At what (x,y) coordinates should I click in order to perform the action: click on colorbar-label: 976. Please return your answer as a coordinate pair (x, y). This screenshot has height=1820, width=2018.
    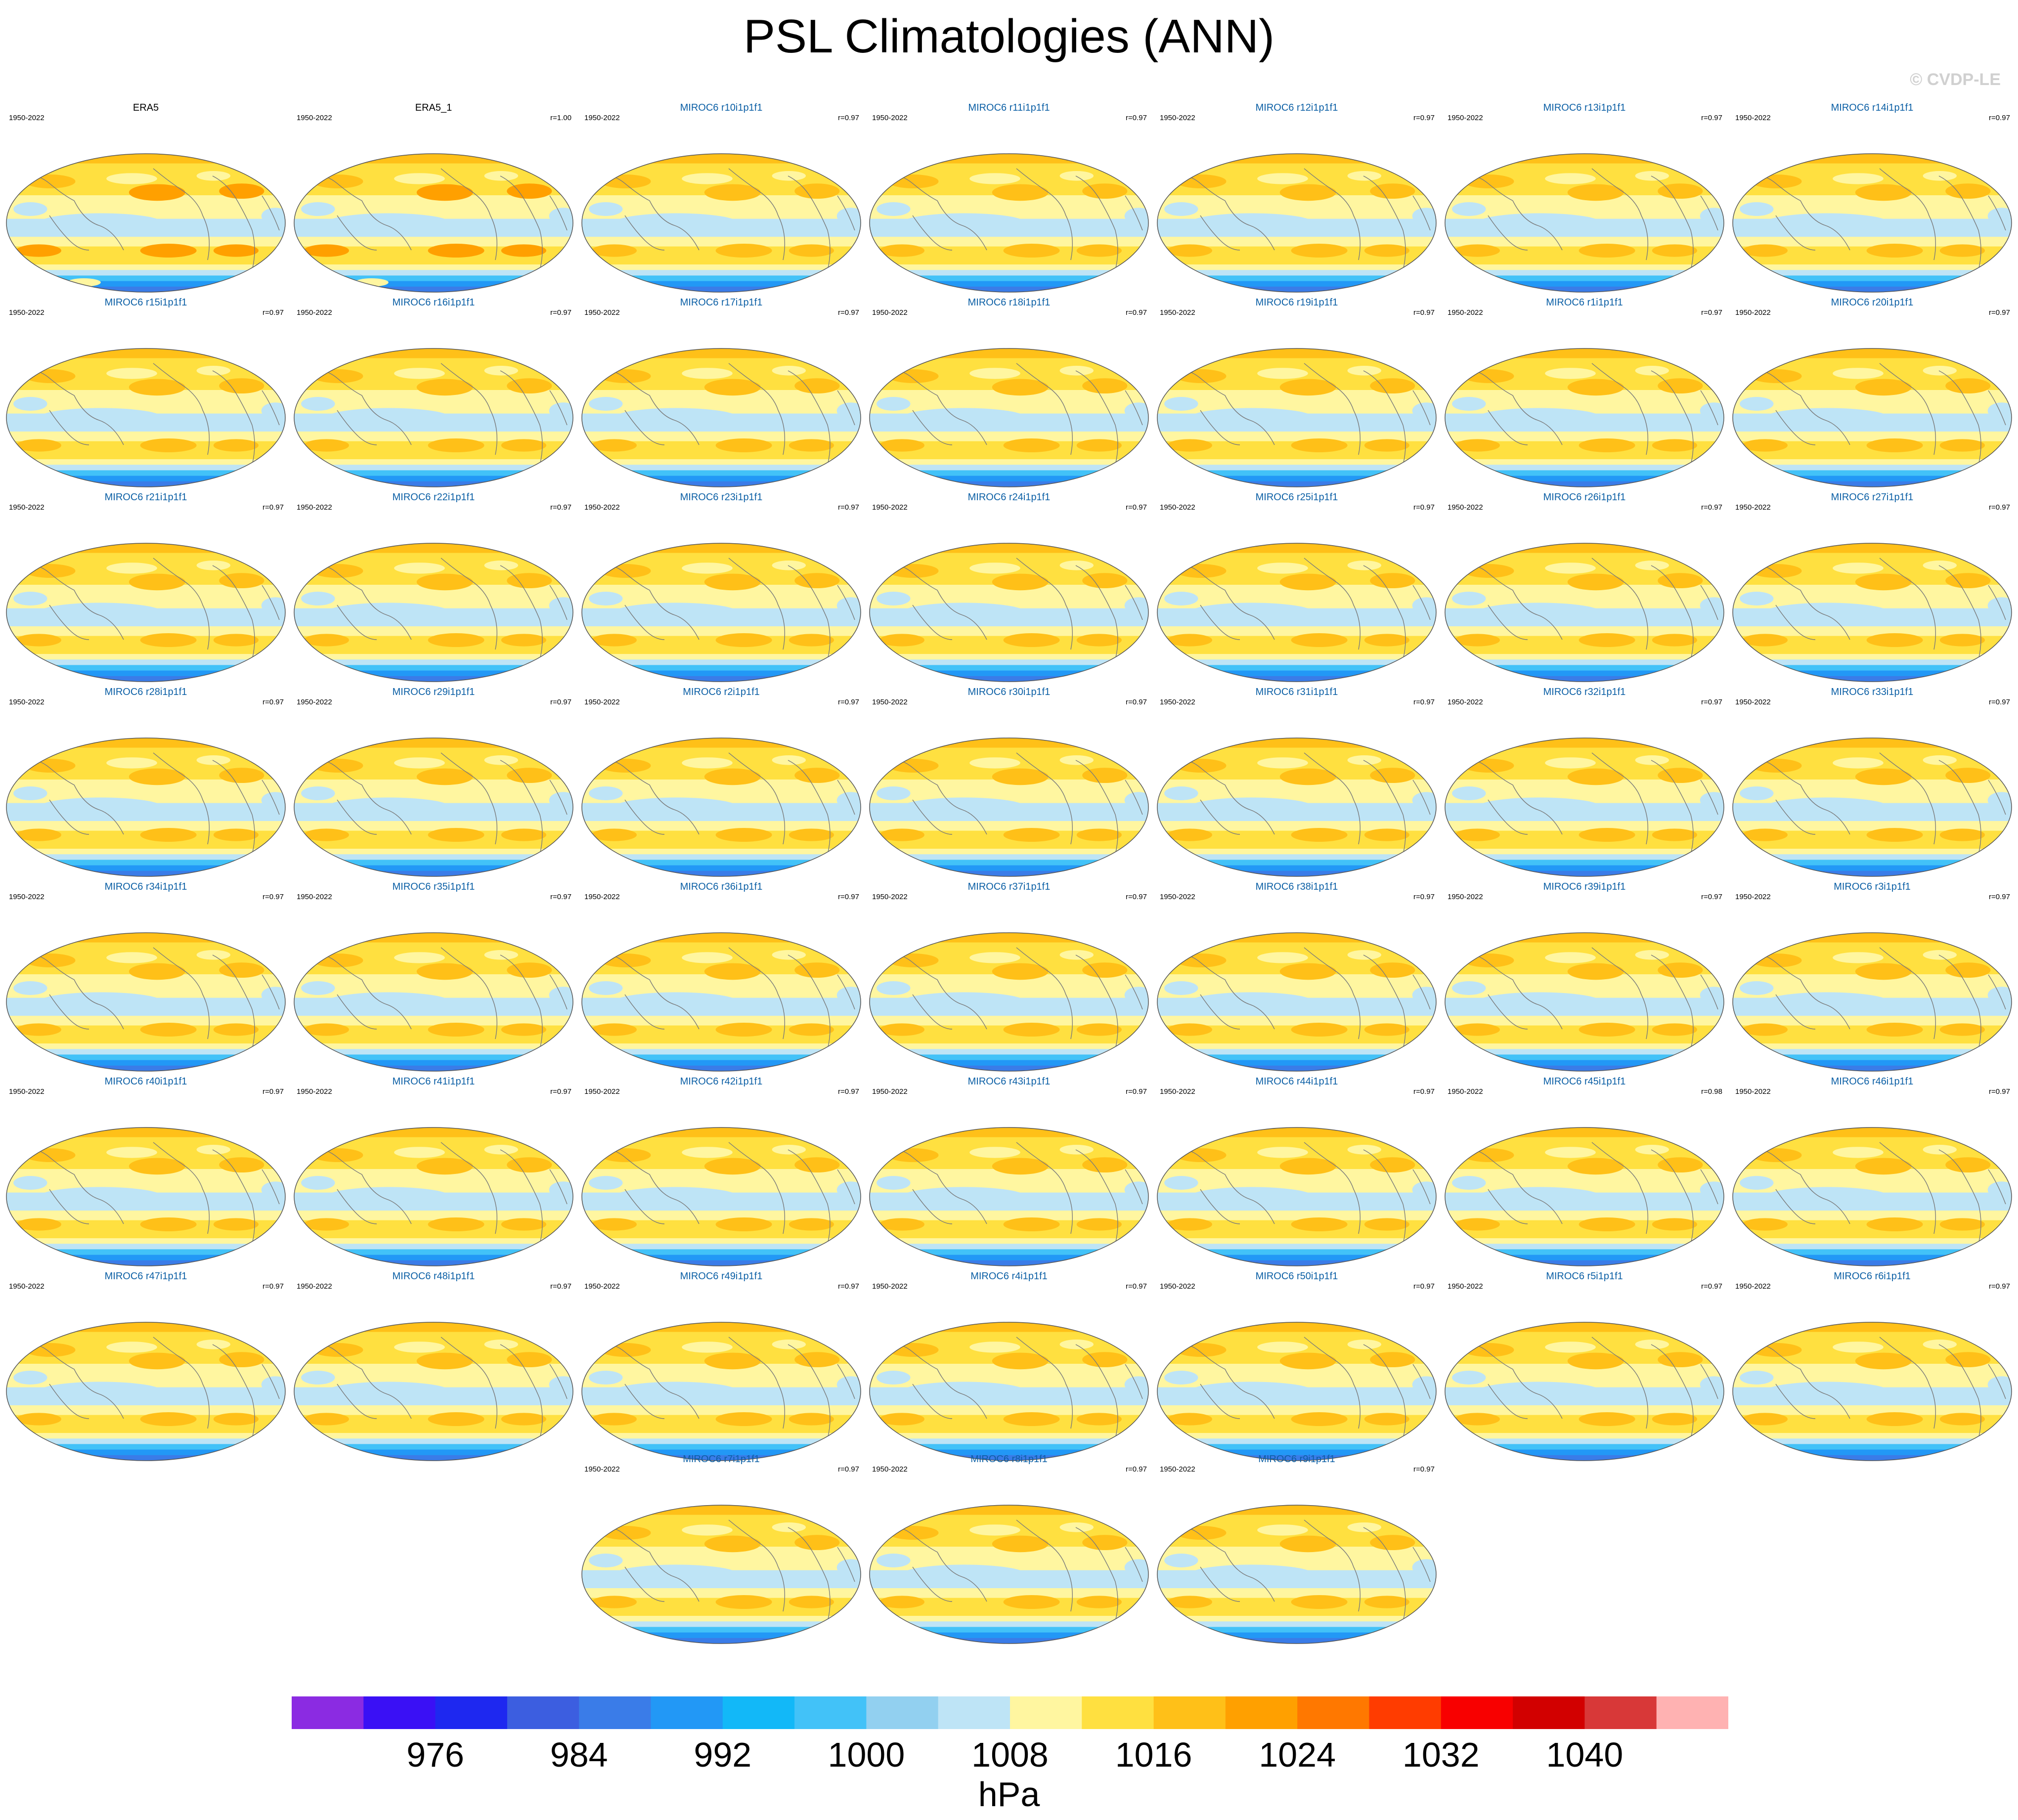
    Looking at the image, I should click on (435, 1754).